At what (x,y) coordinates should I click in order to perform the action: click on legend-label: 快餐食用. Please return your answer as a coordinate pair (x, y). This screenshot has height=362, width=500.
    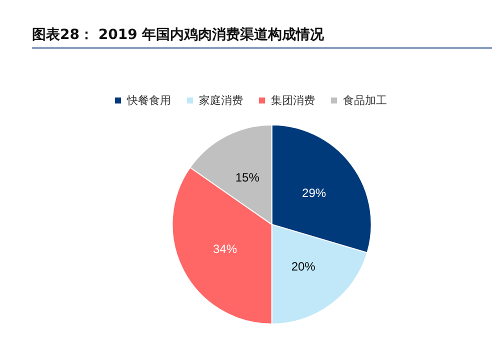
    Looking at the image, I should click on (148, 100).